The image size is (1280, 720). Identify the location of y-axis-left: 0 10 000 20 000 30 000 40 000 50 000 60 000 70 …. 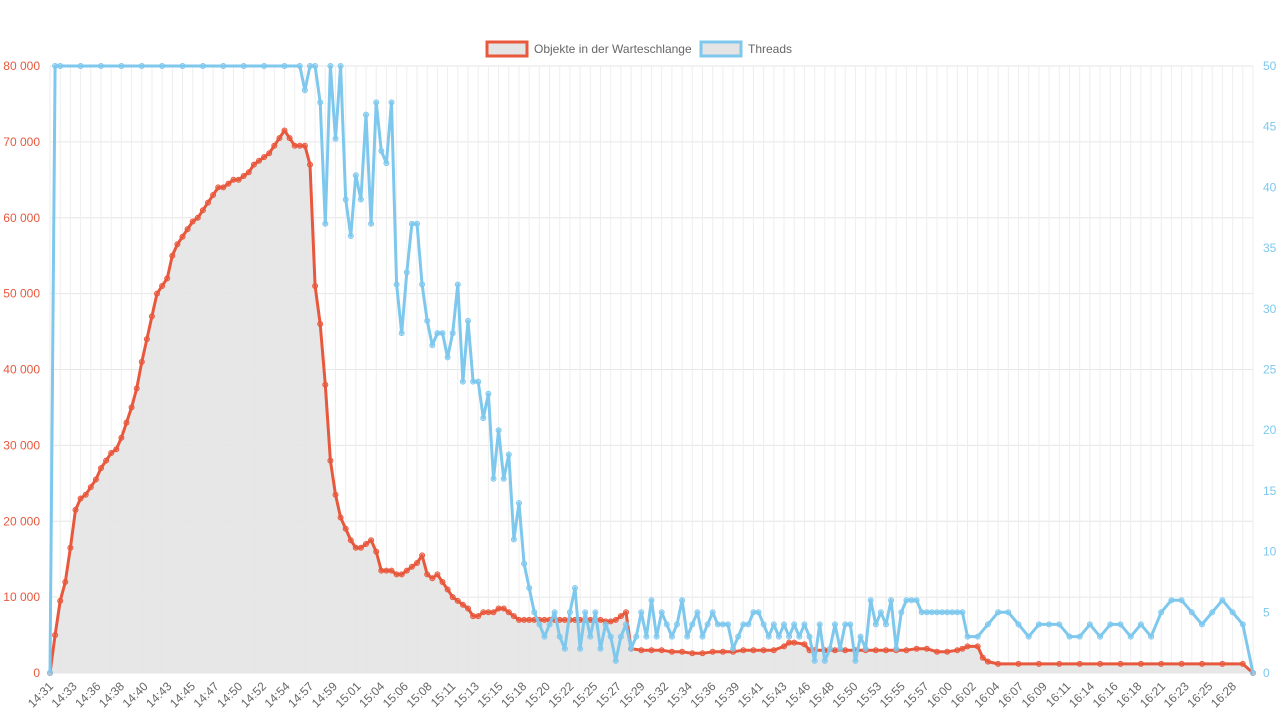
(21, 369).